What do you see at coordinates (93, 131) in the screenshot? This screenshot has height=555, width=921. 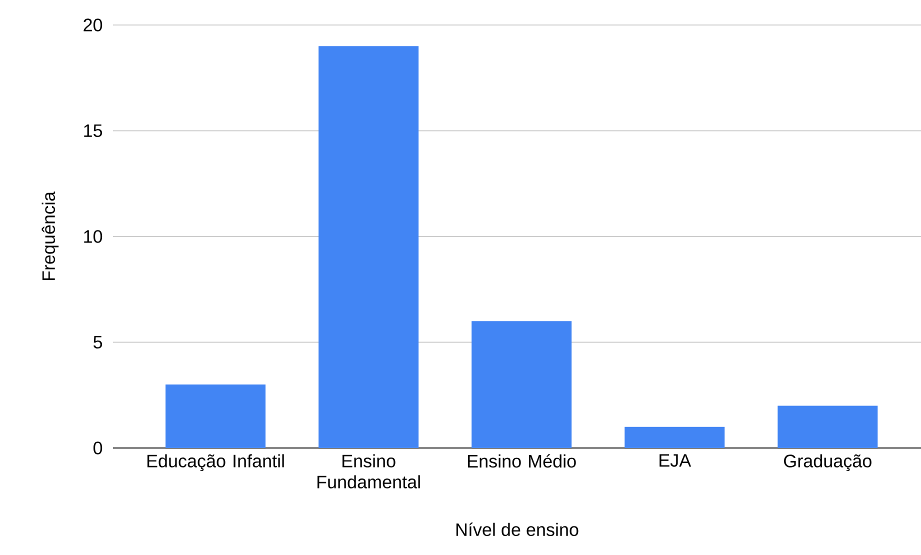 I see `y-tick-label: 15` at bounding box center [93, 131].